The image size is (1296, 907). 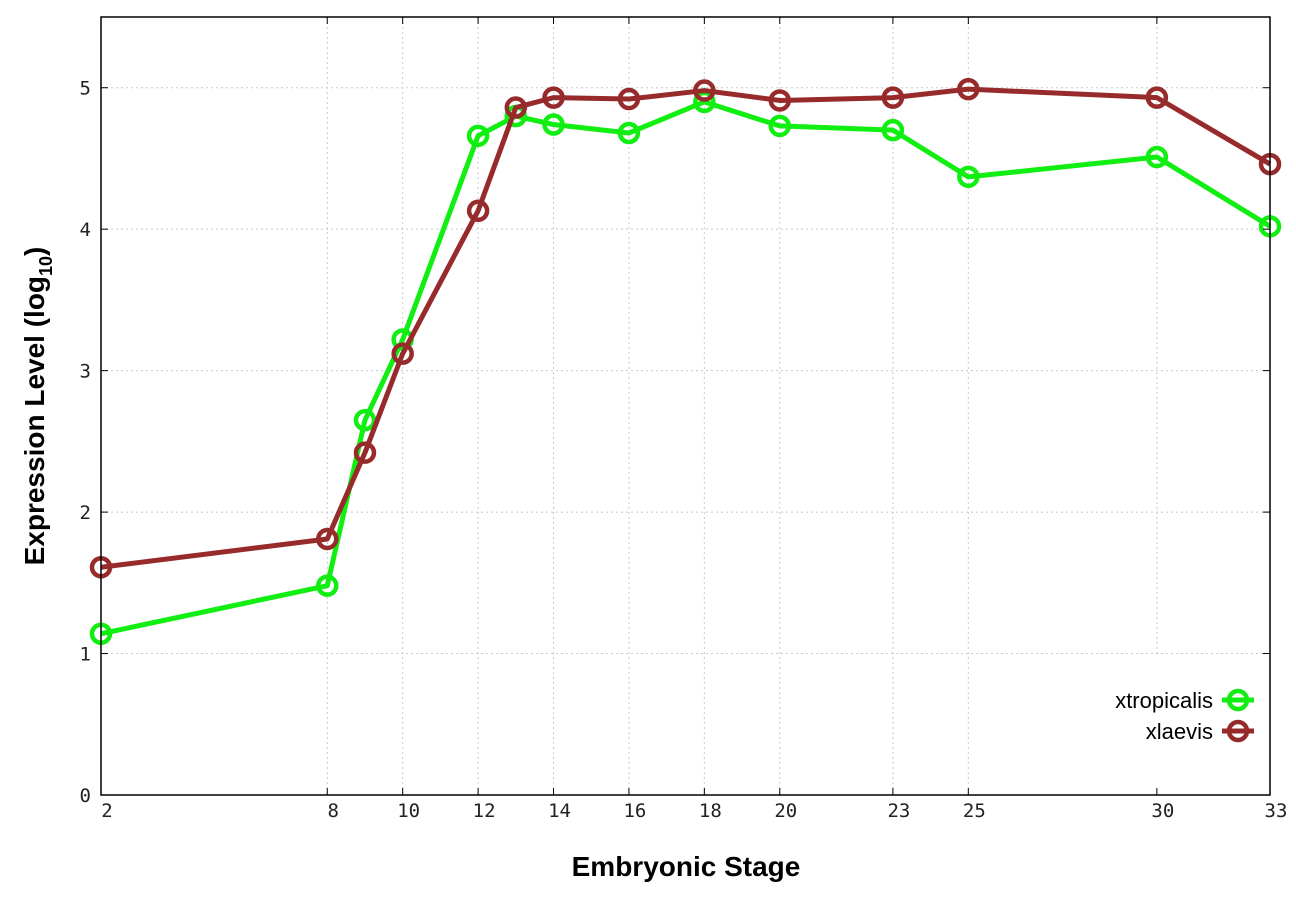 What do you see at coordinates (1162, 811) in the screenshot?
I see `x-tick-label: 30` at bounding box center [1162, 811].